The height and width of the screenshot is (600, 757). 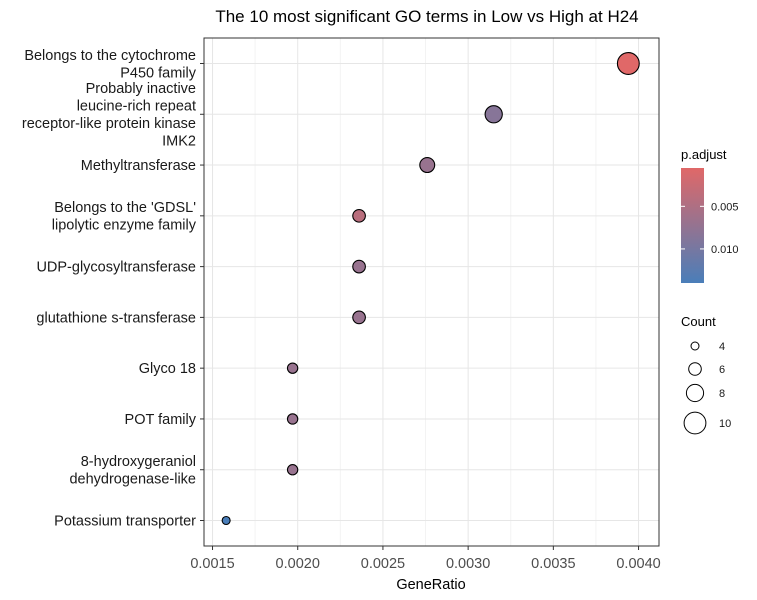 What do you see at coordinates (707, 388) in the screenshot?
I see `count-legend-items: 4 6 8 10` at bounding box center [707, 388].